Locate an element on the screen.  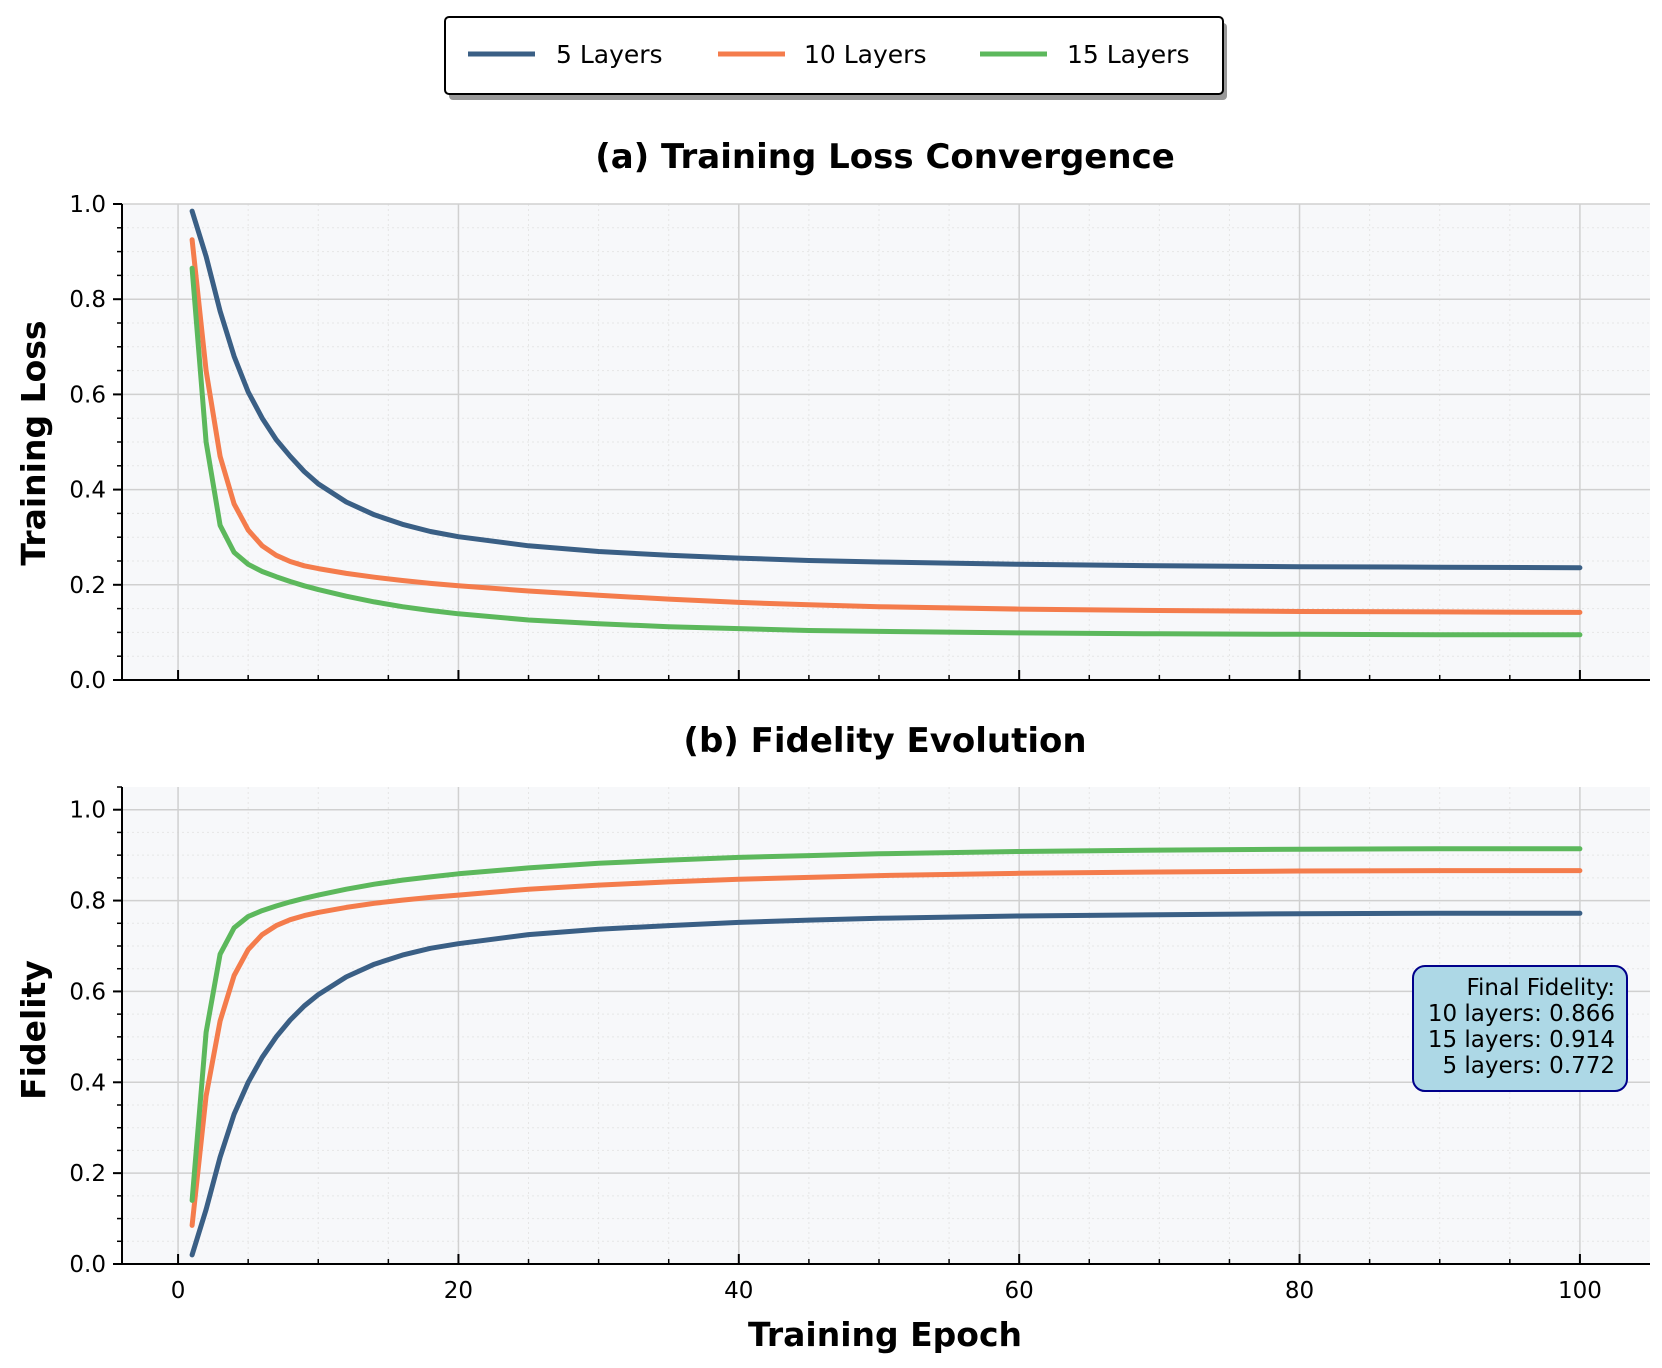
annotation-border is located at coordinates (1520, 1028).